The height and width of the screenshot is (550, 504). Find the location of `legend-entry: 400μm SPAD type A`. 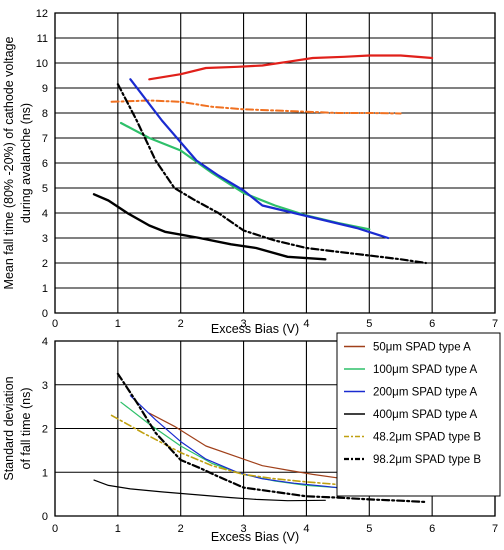

legend-entry: 400μm SPAD type A is located at coordinates (425, 415).